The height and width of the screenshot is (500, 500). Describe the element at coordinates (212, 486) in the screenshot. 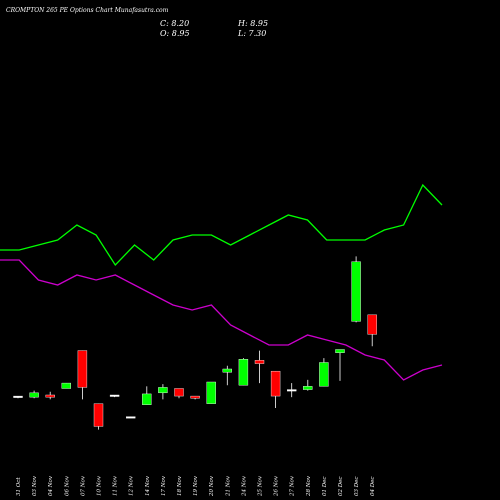

I see `x-tick-label: 20 Nov` at that location.